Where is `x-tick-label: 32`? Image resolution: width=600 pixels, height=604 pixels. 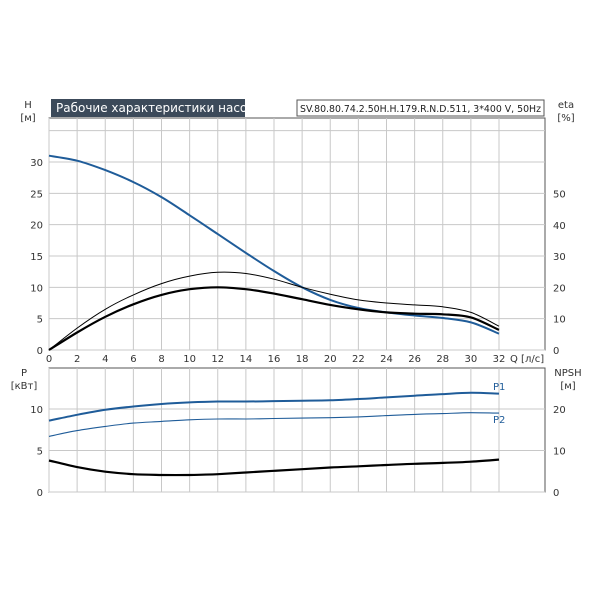
x-tick-label: 32 is located at coordinates (499, 359).